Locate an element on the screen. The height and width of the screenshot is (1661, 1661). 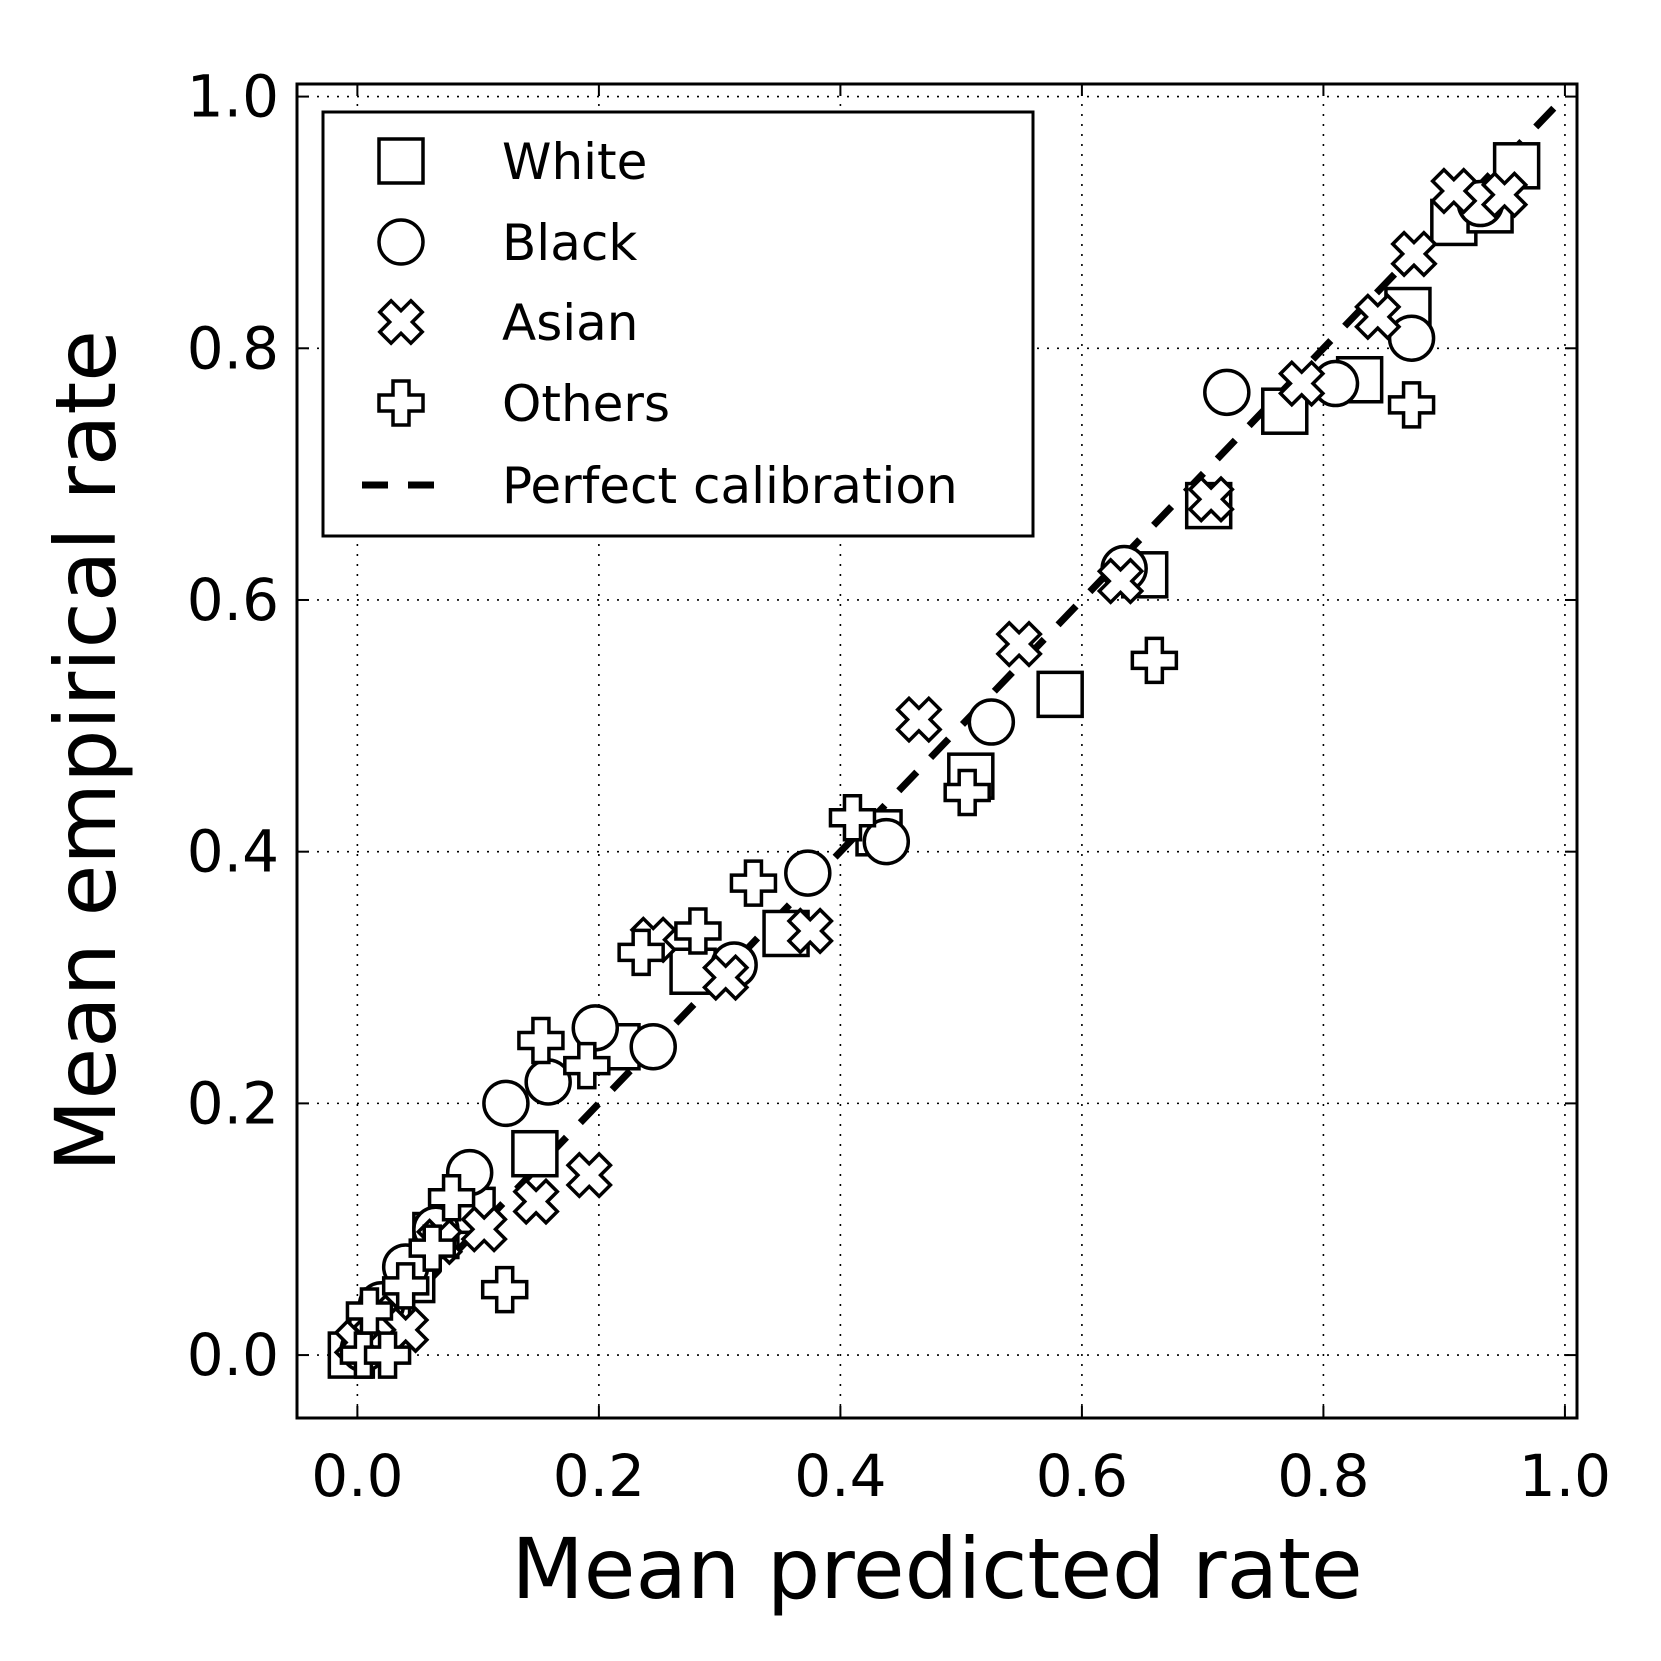
x-tick-label: 0.2 is located at coordinates (599, 1476).